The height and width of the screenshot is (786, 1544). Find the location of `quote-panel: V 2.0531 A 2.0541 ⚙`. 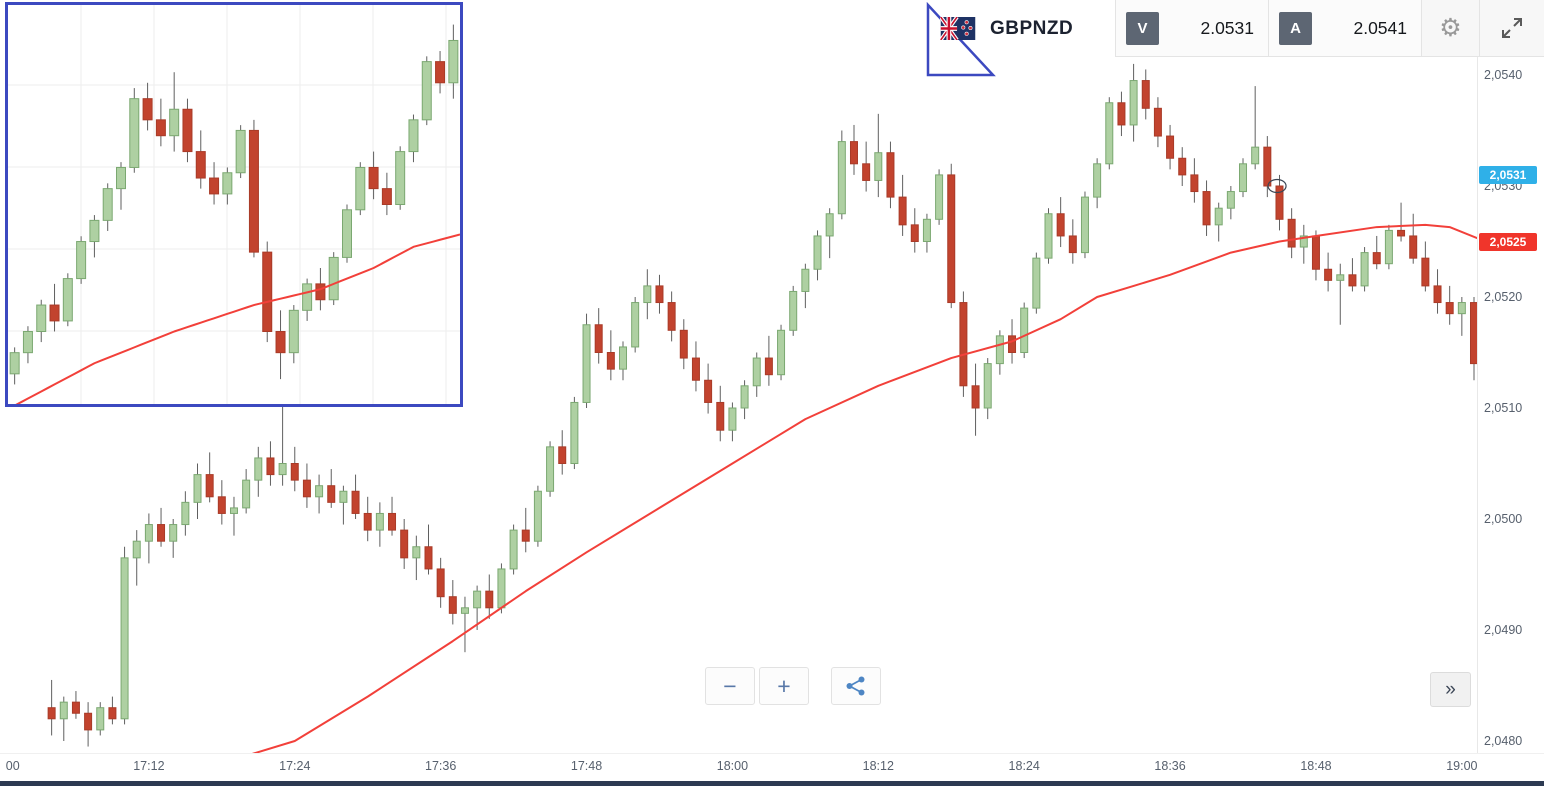

quote-panel: V 2.0531 A 2.0541 ⚙ is located at coordinates (1329, 28).